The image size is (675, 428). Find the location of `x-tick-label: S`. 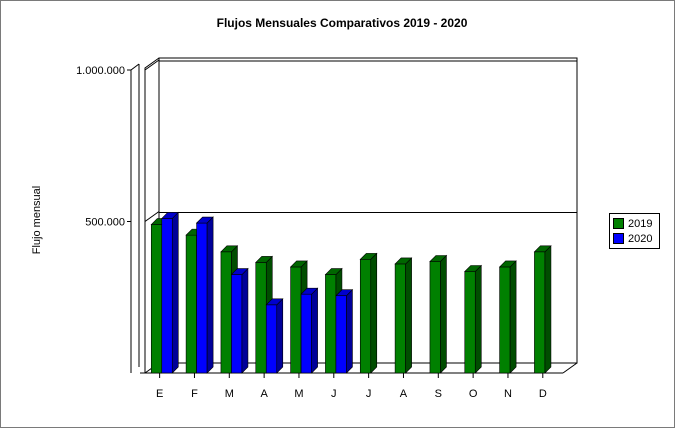

x-tick-label: S is located at coordinates (438, 394).